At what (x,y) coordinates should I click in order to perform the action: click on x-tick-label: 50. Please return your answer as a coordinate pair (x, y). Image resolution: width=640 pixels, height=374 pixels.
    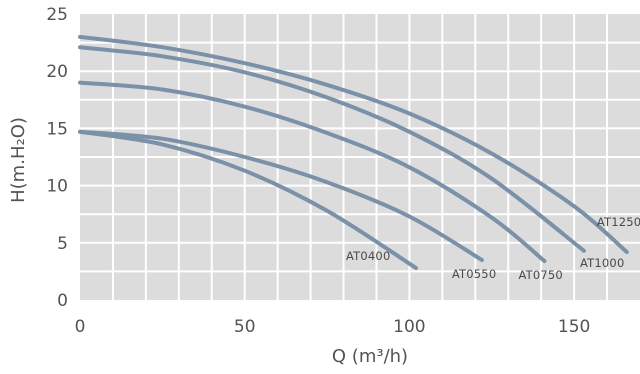
    Looking at the image, I should click on (245, 327).